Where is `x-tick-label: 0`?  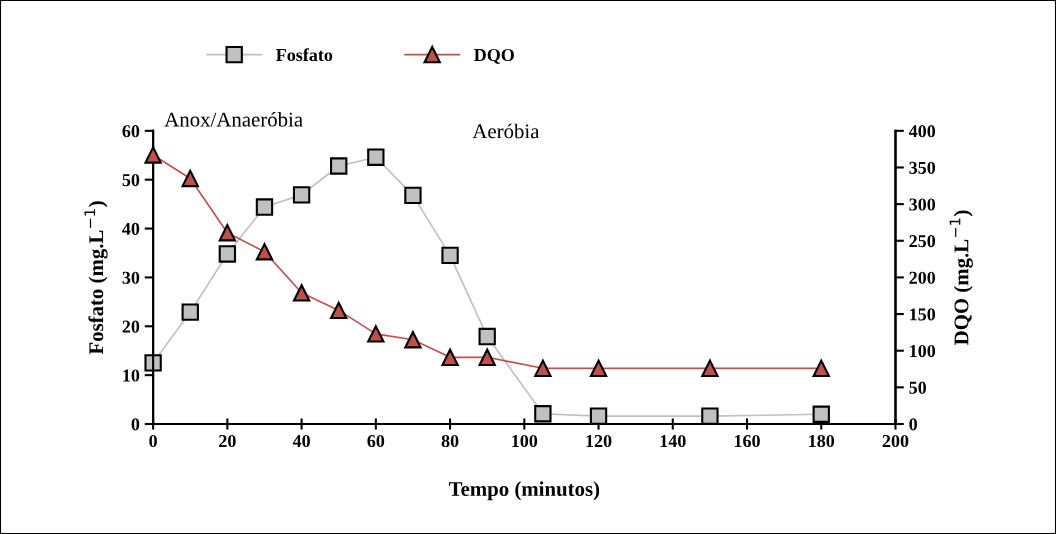
x-tick-label: 0 is located at coordinates (153, 441).